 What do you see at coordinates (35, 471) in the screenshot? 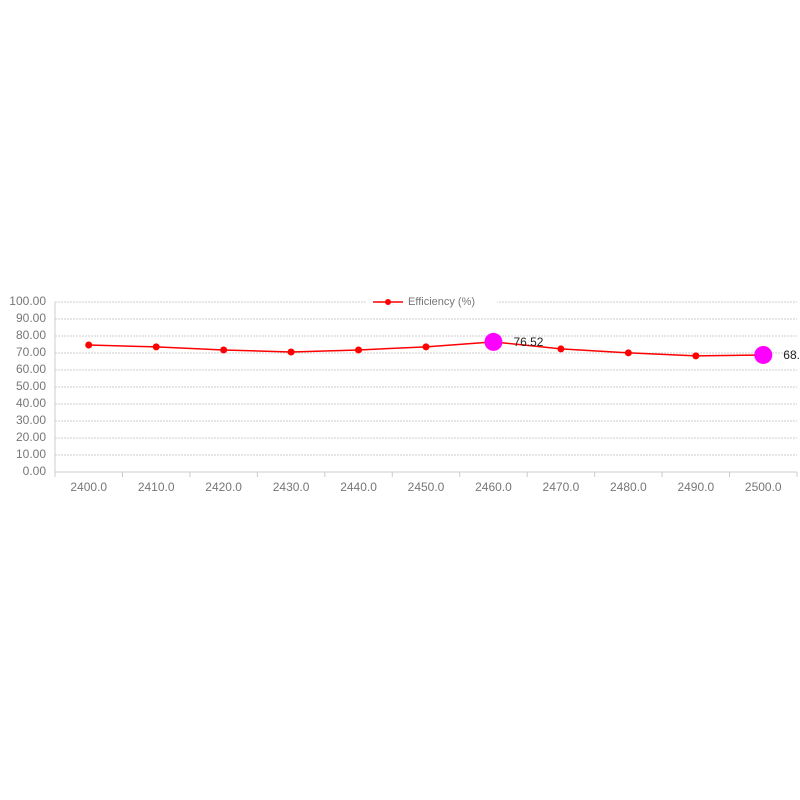
I see `y-tick-label: 0.00` at bounding box center [35, 471].